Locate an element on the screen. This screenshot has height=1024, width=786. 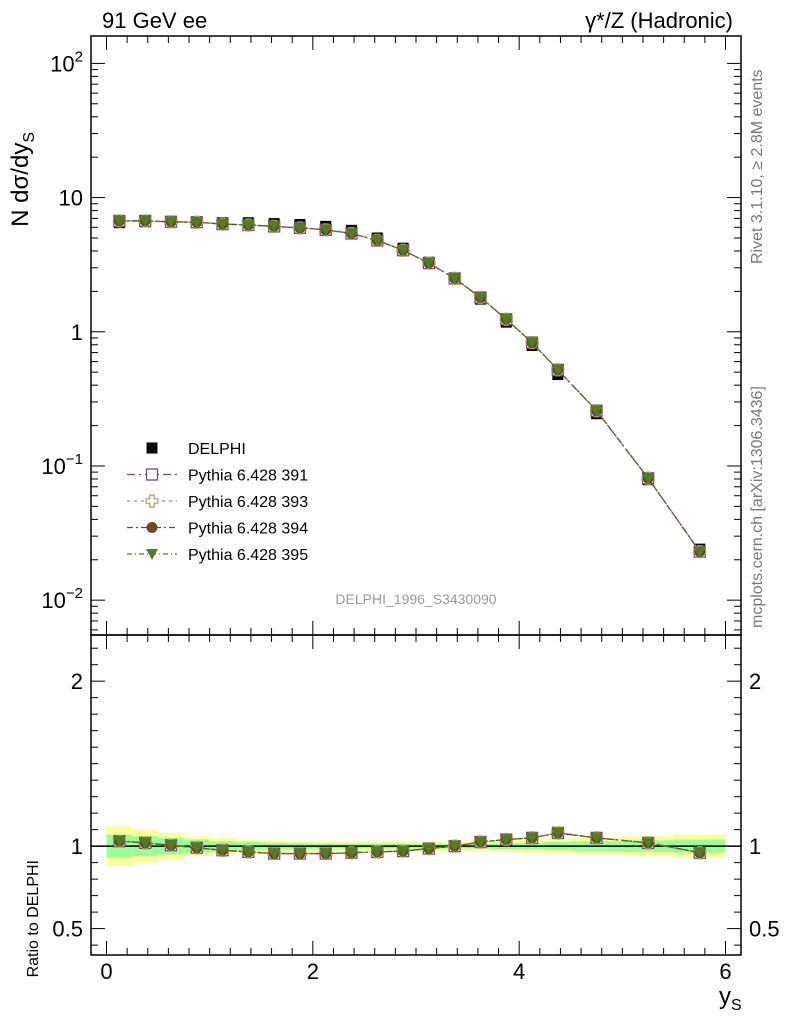
legend-label: Pythia 6.428 393 is located at coordinates (248, 502).